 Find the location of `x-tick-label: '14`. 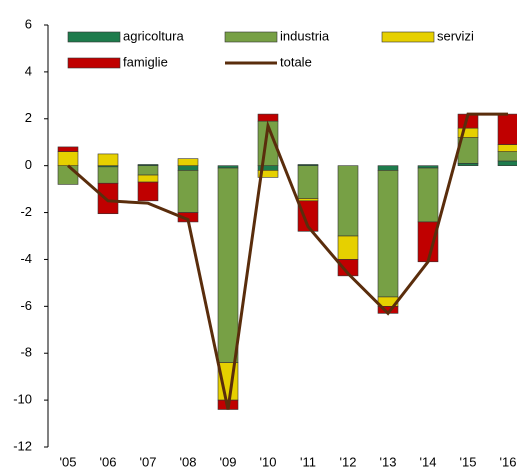

x-tick-label: '14 is located at coordinates (428, 461).